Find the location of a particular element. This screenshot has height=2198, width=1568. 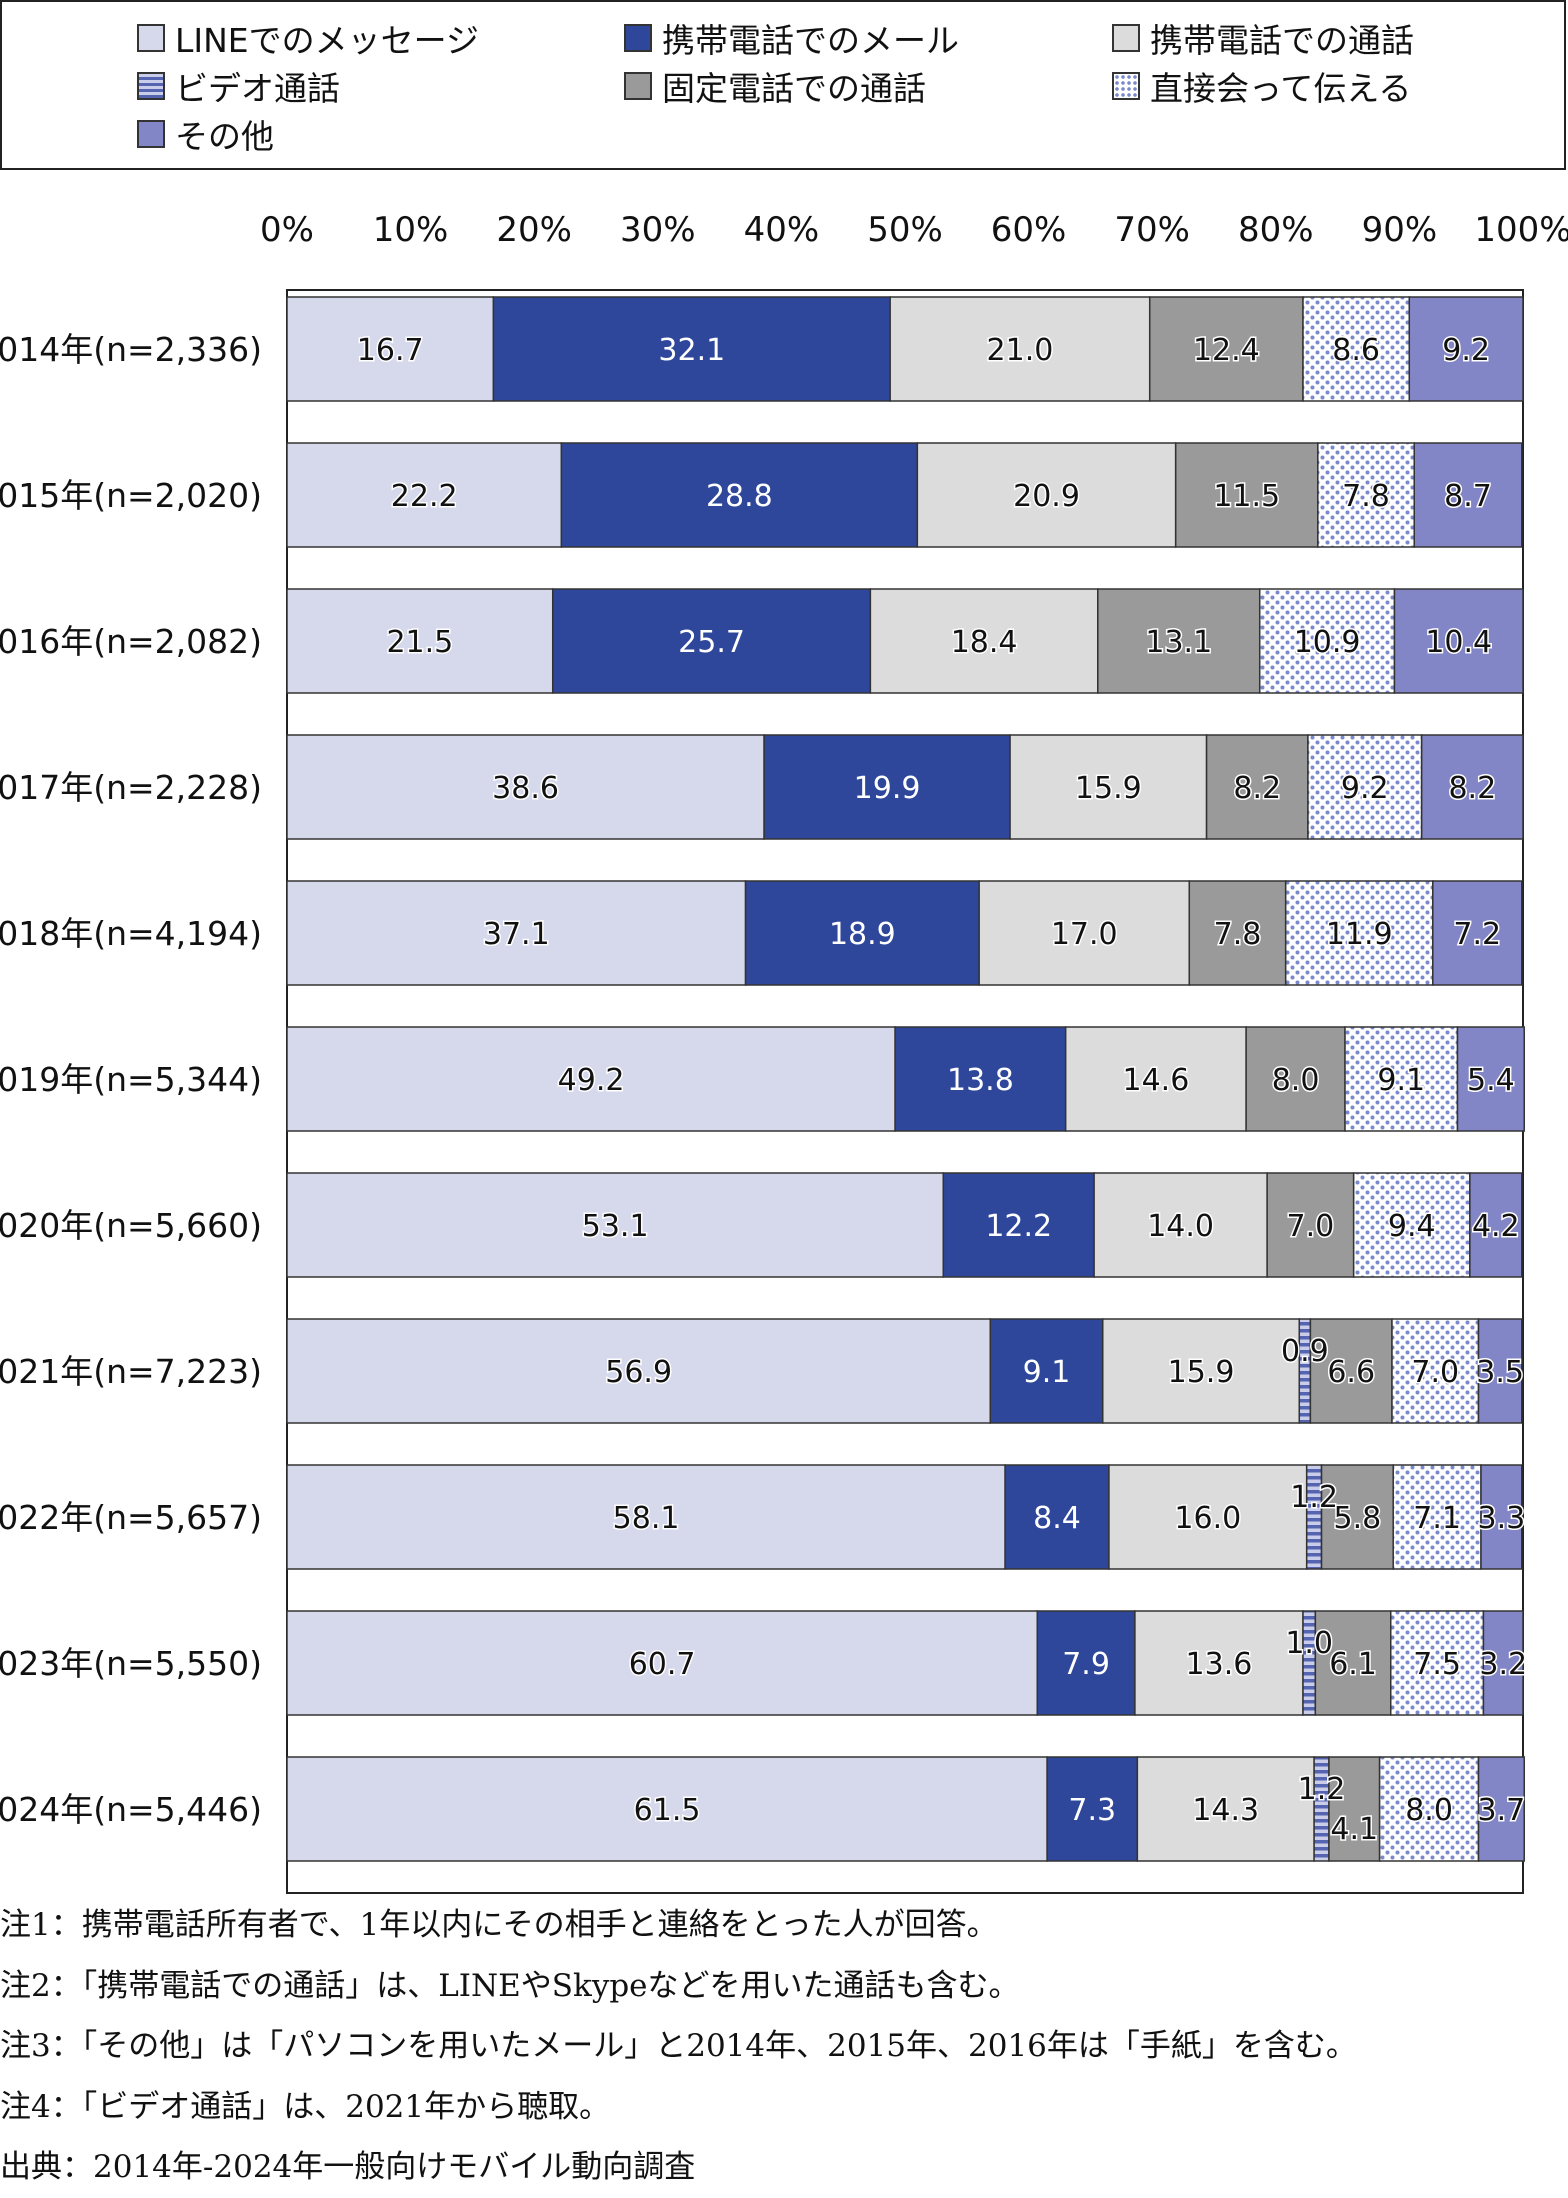

bar-value-label: 16.7 is located at coordinates (390, 350).